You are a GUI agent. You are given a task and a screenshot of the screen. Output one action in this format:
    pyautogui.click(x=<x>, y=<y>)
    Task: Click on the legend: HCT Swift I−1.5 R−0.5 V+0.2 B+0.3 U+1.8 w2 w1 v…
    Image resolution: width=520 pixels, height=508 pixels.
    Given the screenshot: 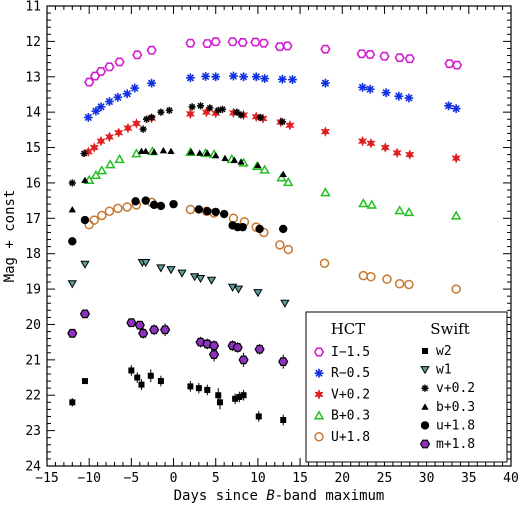 What is the action you would take?
    pyautogui.click(x=406, y=387)
    